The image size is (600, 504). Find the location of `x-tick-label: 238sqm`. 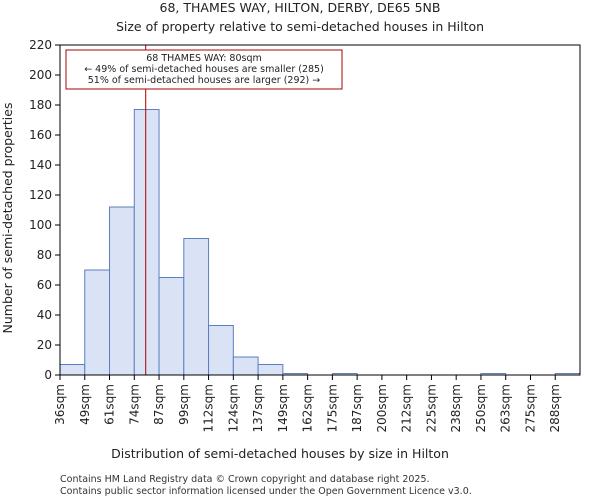

x-tick-label: 238sqm is located at coordinates (456, 408).